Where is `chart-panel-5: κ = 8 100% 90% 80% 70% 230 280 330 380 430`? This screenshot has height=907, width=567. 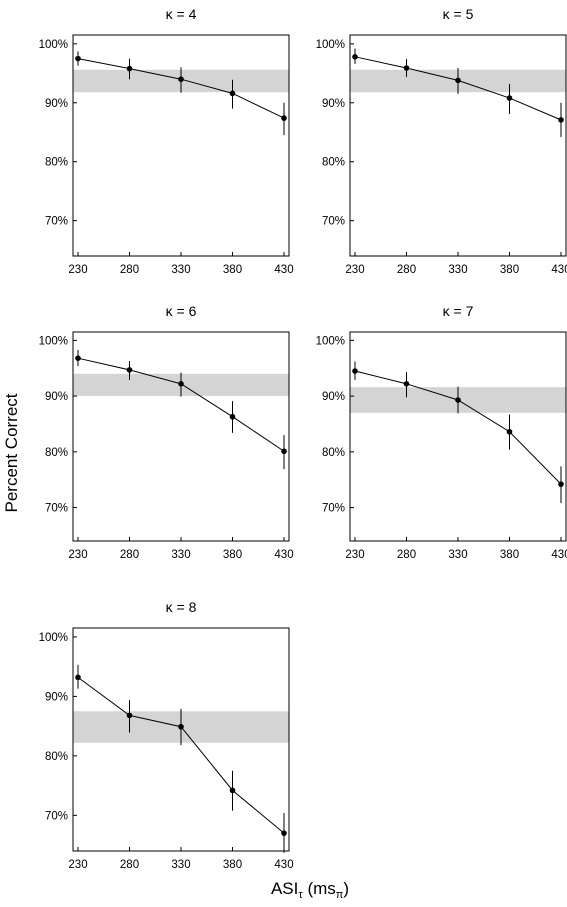
chart-panel-5: κ = 8 100% 90% 80% 70% 230 280 330 380 430 is located at coordinates (166, 735).